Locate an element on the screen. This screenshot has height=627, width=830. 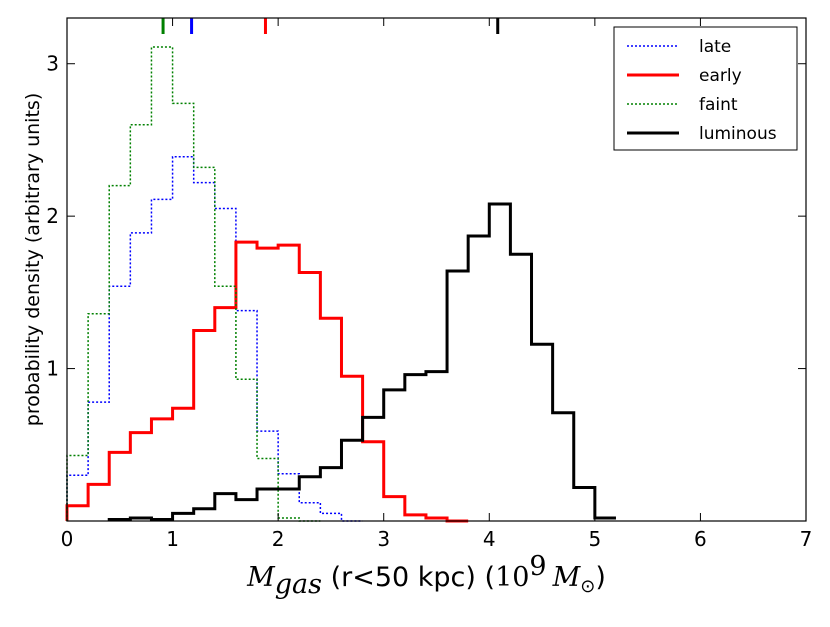
x-tick-label: 3 is located at coordinates (383, 539).